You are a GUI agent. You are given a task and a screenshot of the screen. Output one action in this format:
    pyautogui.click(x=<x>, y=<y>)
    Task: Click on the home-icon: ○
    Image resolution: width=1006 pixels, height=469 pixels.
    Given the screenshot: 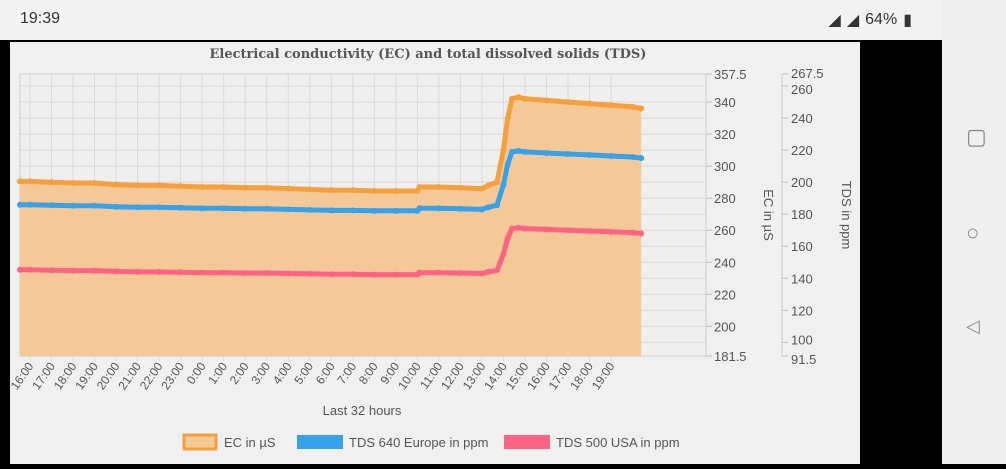 What is the action you would take?
    pyautogui.click(x=973, y=232)
    